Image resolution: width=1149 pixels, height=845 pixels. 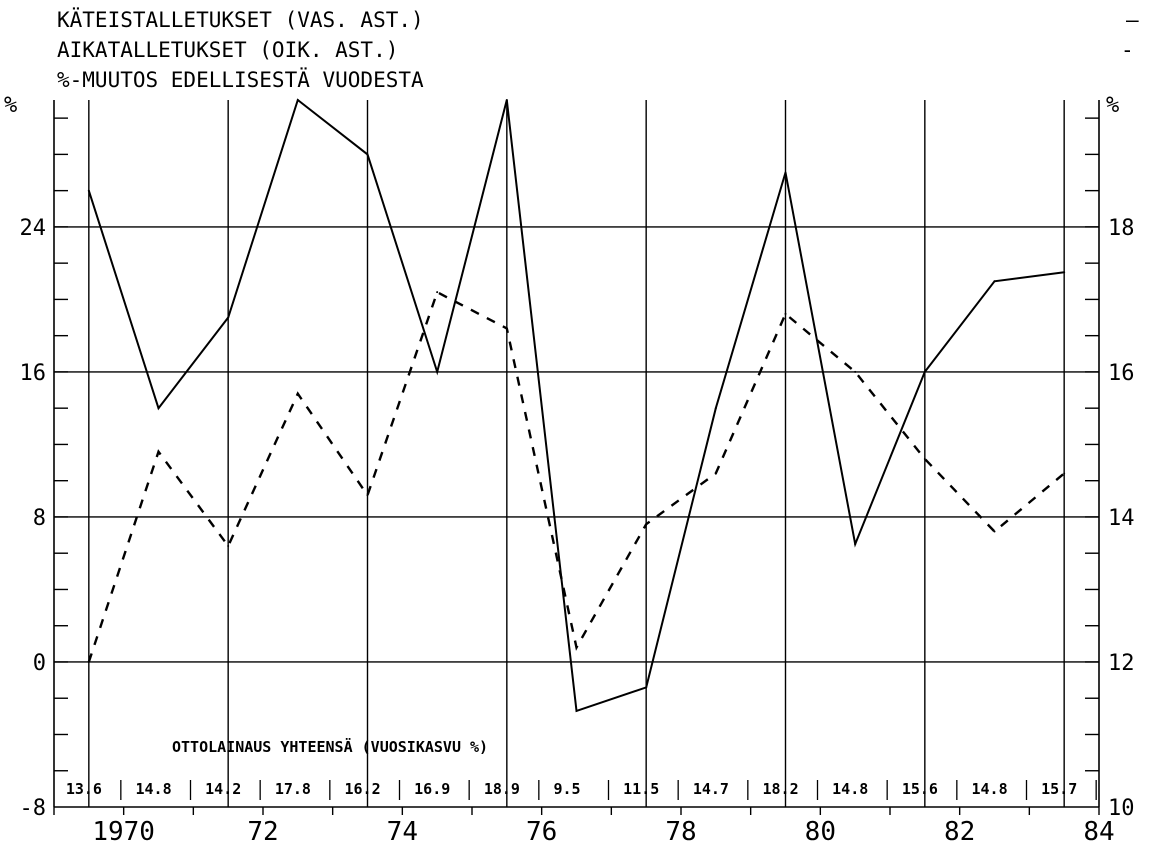 I want to click on legend-solid-symbol: —, so click(x=1132, y=20).